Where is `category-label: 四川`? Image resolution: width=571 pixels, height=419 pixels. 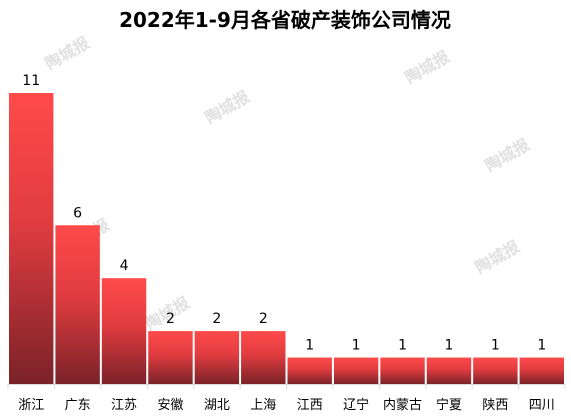
category-label: 四川 is located at coordinates (542, 405).